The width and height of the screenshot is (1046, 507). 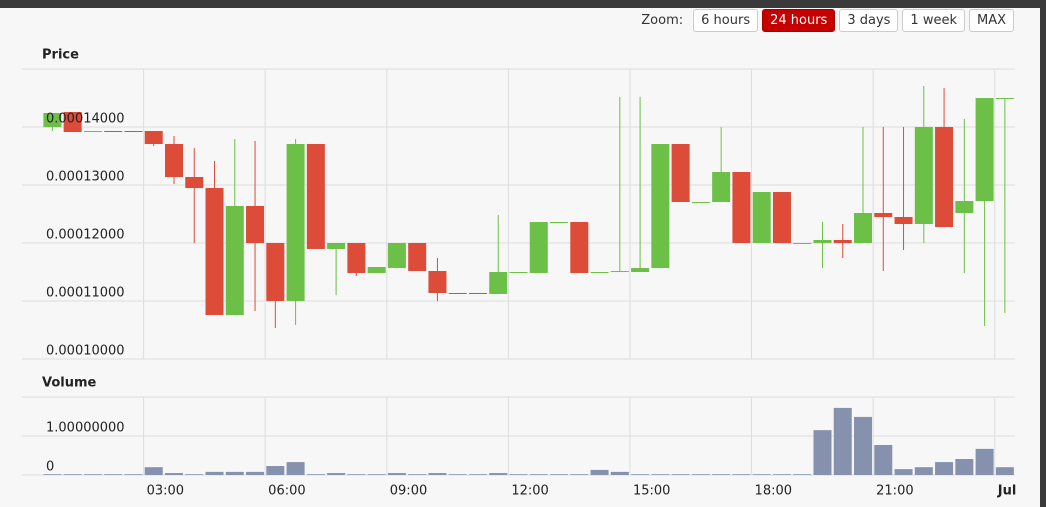 What do you see at coordinates (869, 20) in the screenshot?
I see `zoom-button: 3 days` at bounding box center [869, 20].